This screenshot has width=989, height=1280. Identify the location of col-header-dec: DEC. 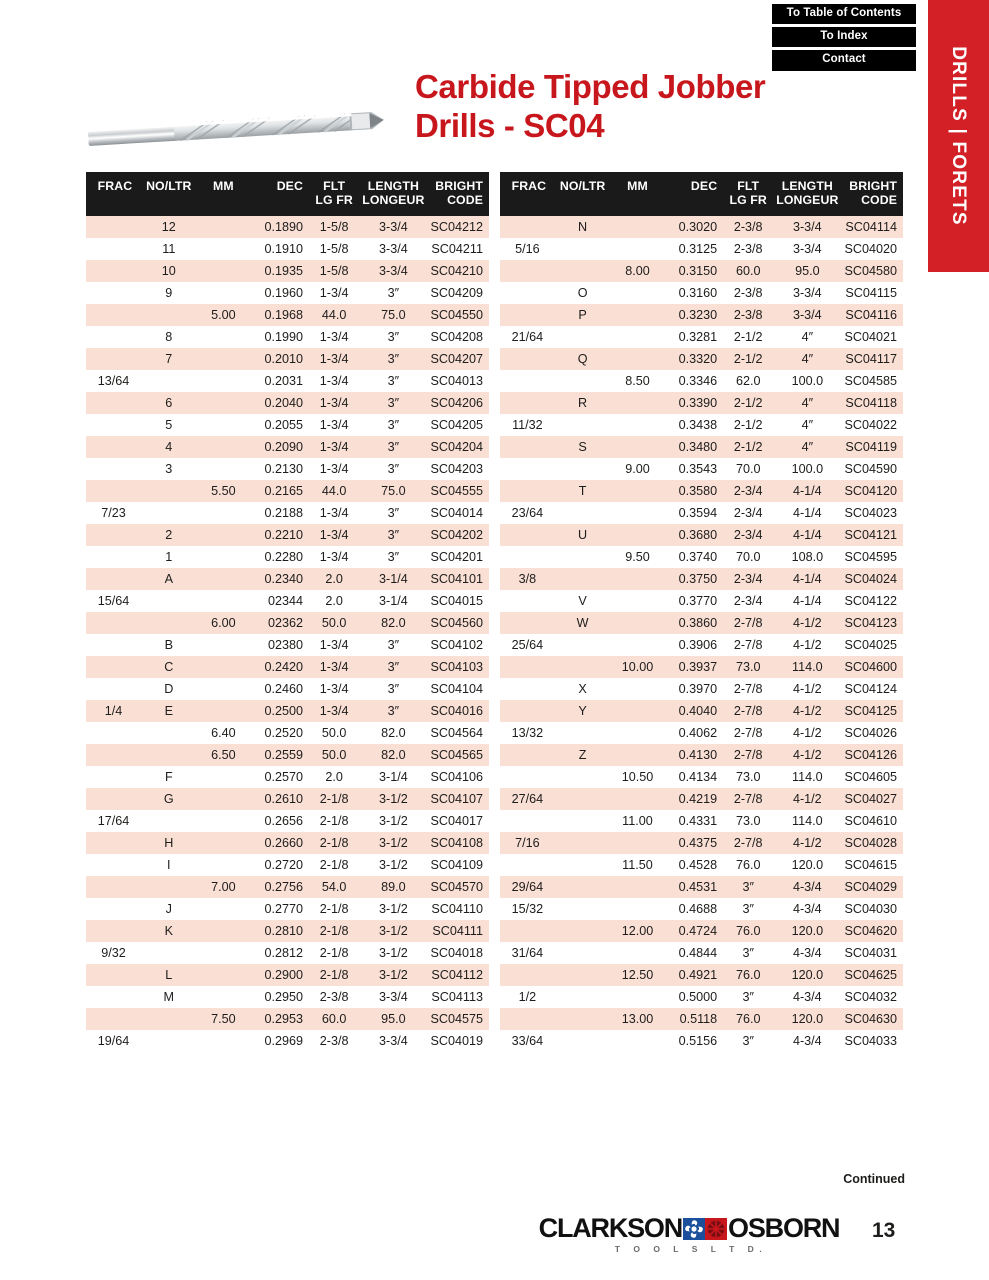
(694, 194).